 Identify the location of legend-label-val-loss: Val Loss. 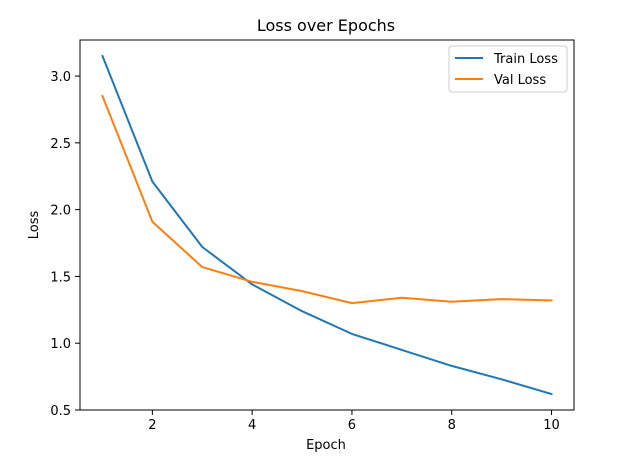
(520, 80).